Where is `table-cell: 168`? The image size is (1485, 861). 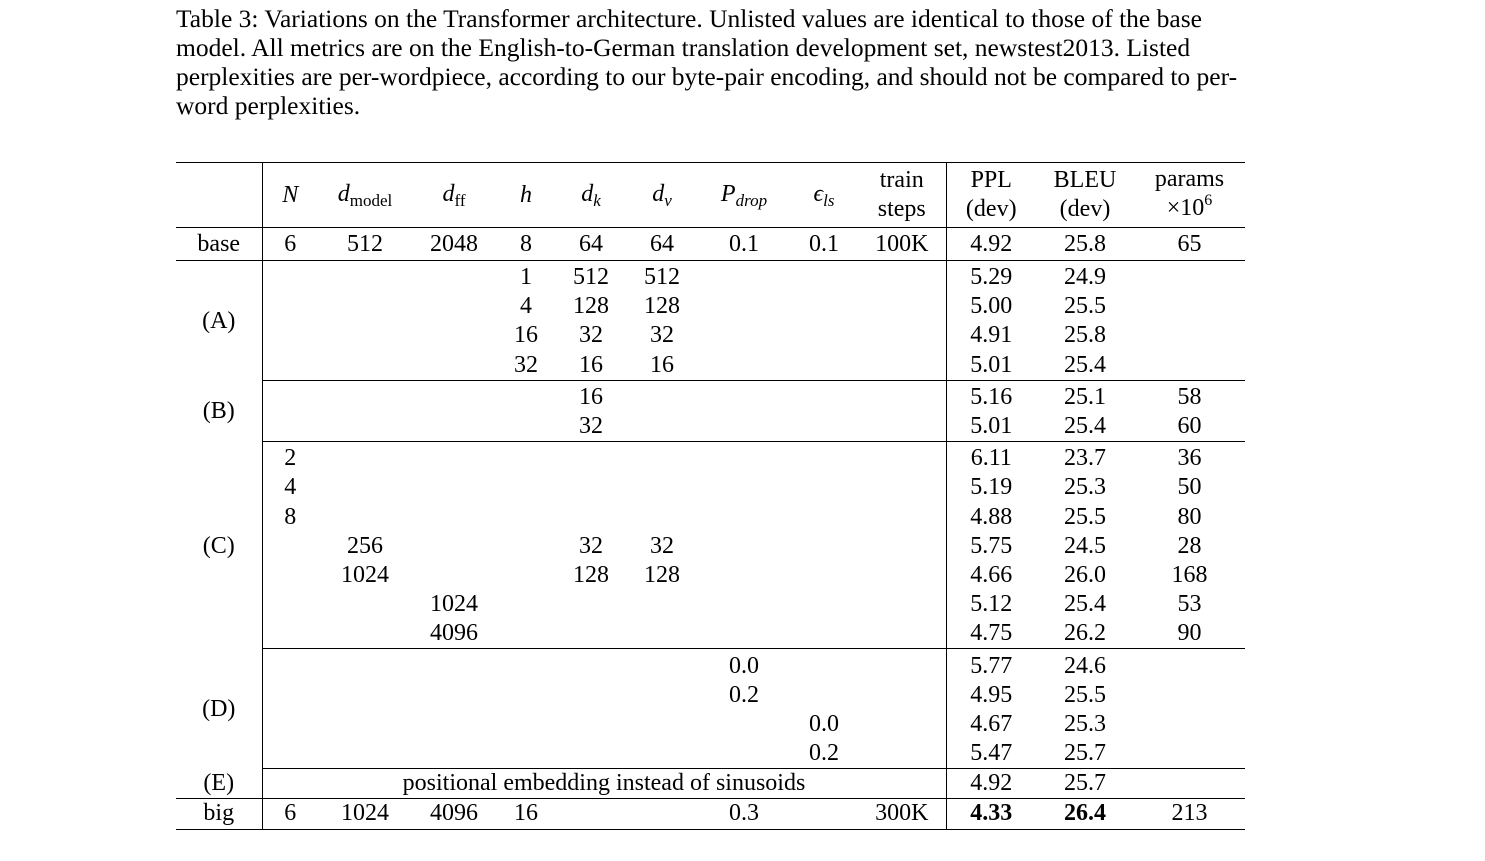 table-cell: 168 is located at coordinates (1189, 574).